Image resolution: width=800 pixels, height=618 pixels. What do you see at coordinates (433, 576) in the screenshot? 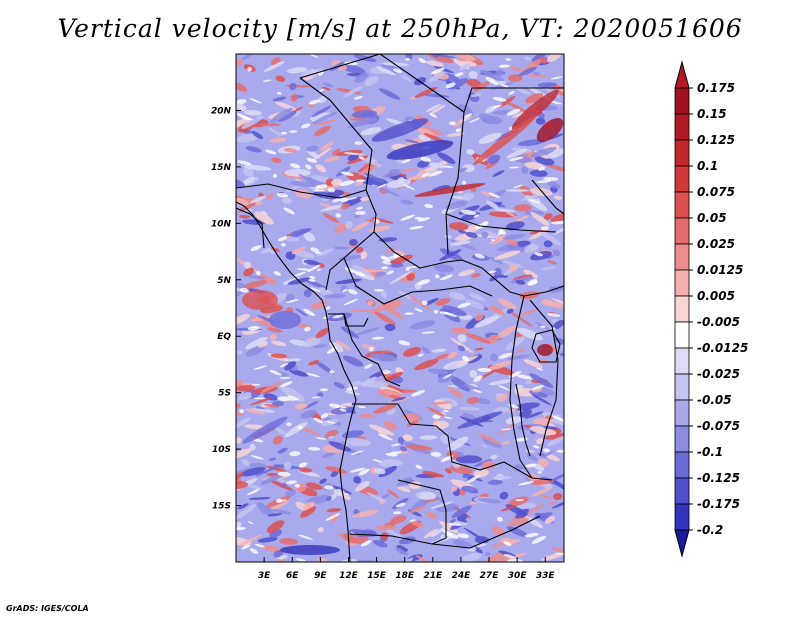
I see `x-tick-label: 21E` at bounding box center [433, 576].